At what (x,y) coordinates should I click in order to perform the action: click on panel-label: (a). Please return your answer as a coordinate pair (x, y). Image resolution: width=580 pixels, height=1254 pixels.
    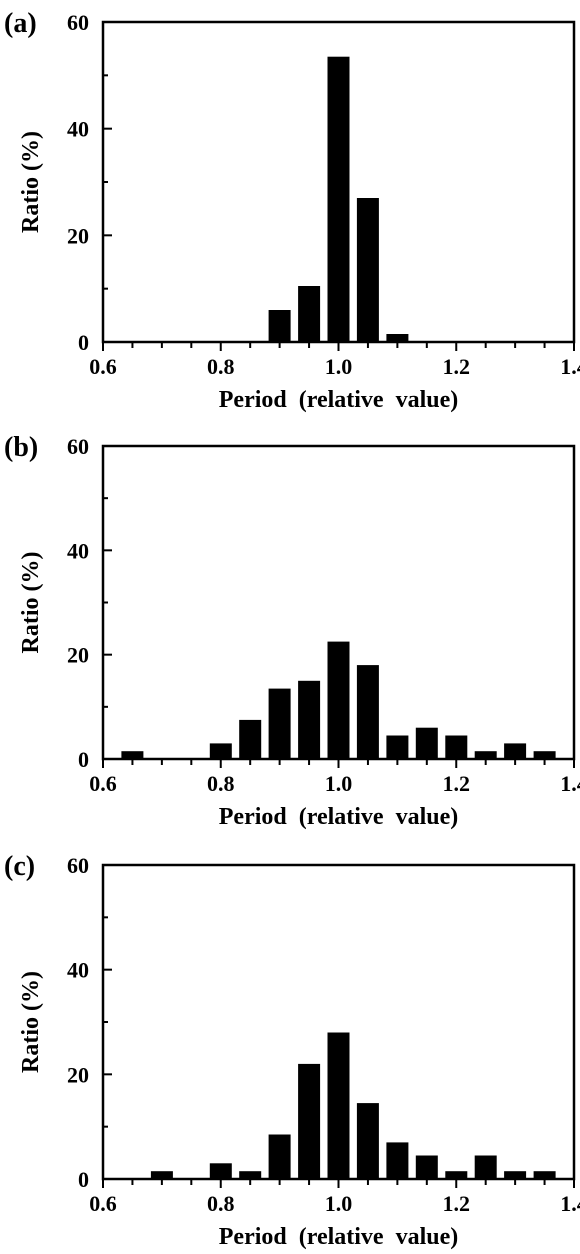
    Looking at the image, I should click on (20, 23).